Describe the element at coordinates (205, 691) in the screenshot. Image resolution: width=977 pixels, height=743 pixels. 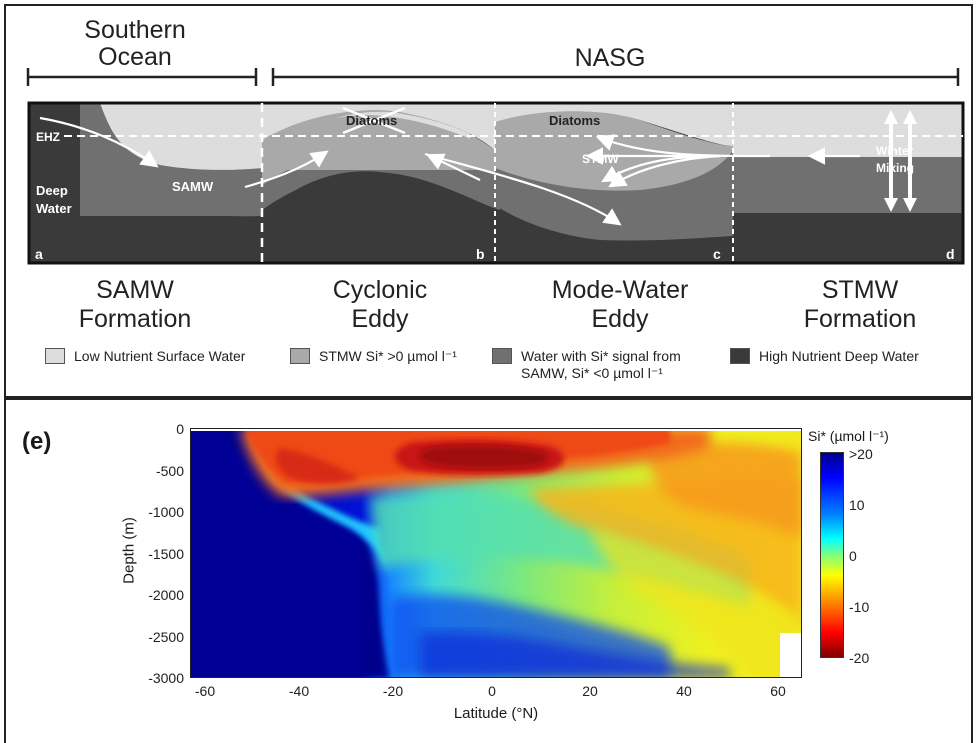
I see `x-tick-neg60: -60` at that location.